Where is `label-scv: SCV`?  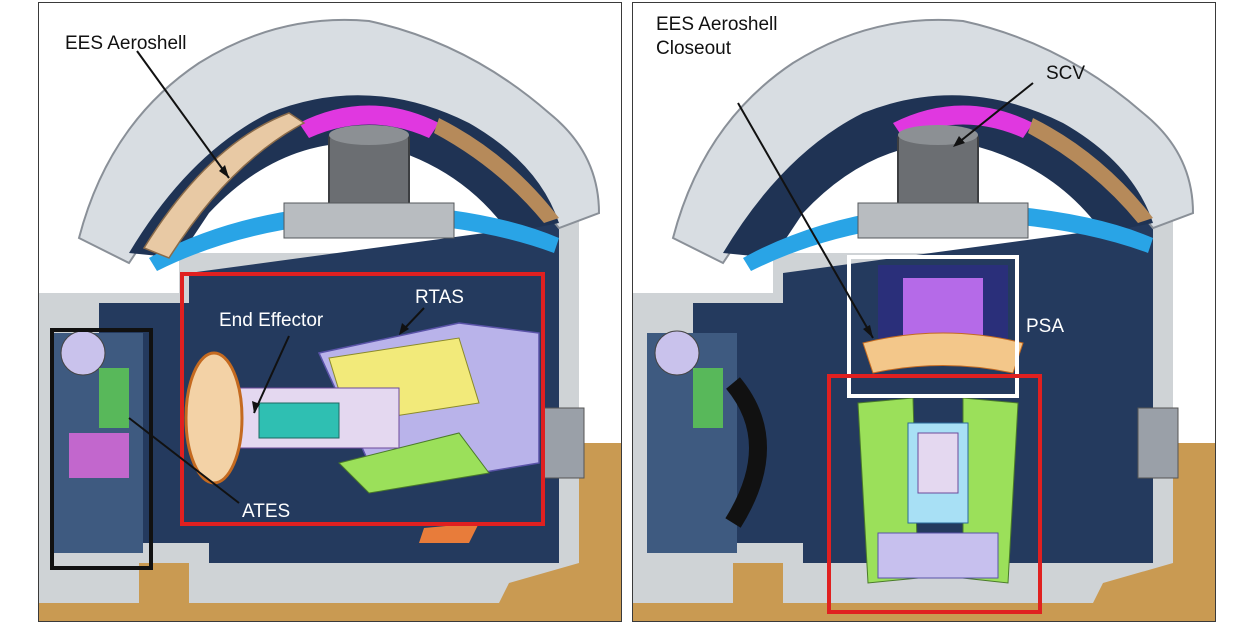 label-scv: SCV is located at coordinates (1066, 73).